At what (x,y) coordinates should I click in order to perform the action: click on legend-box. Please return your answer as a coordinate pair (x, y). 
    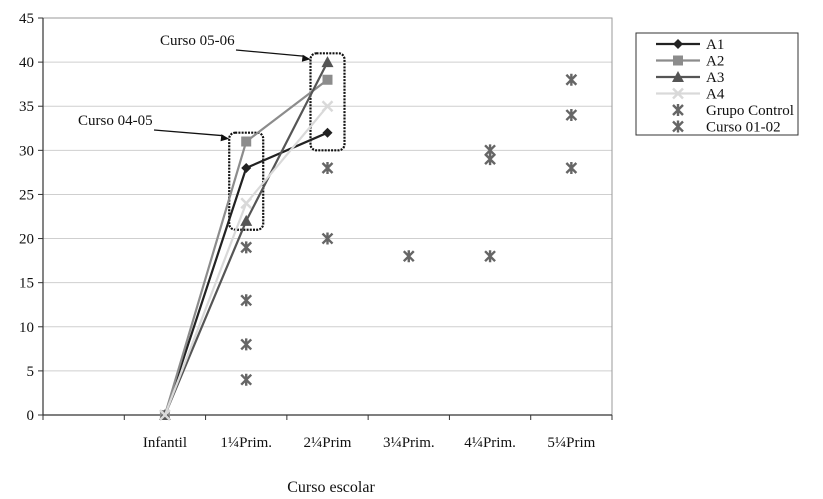
    Looking at the image, I should click on (717, 84).